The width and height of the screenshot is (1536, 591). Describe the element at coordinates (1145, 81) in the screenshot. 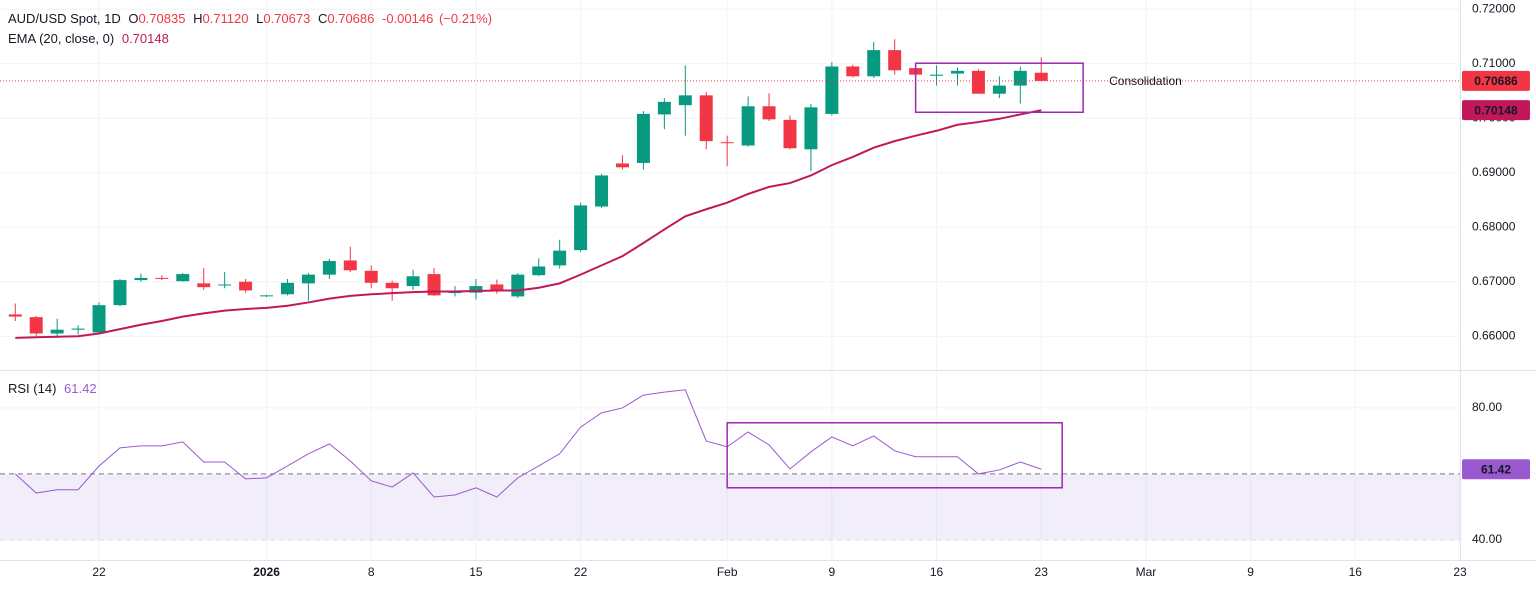

I see `annotation: Consolidation` at that location.